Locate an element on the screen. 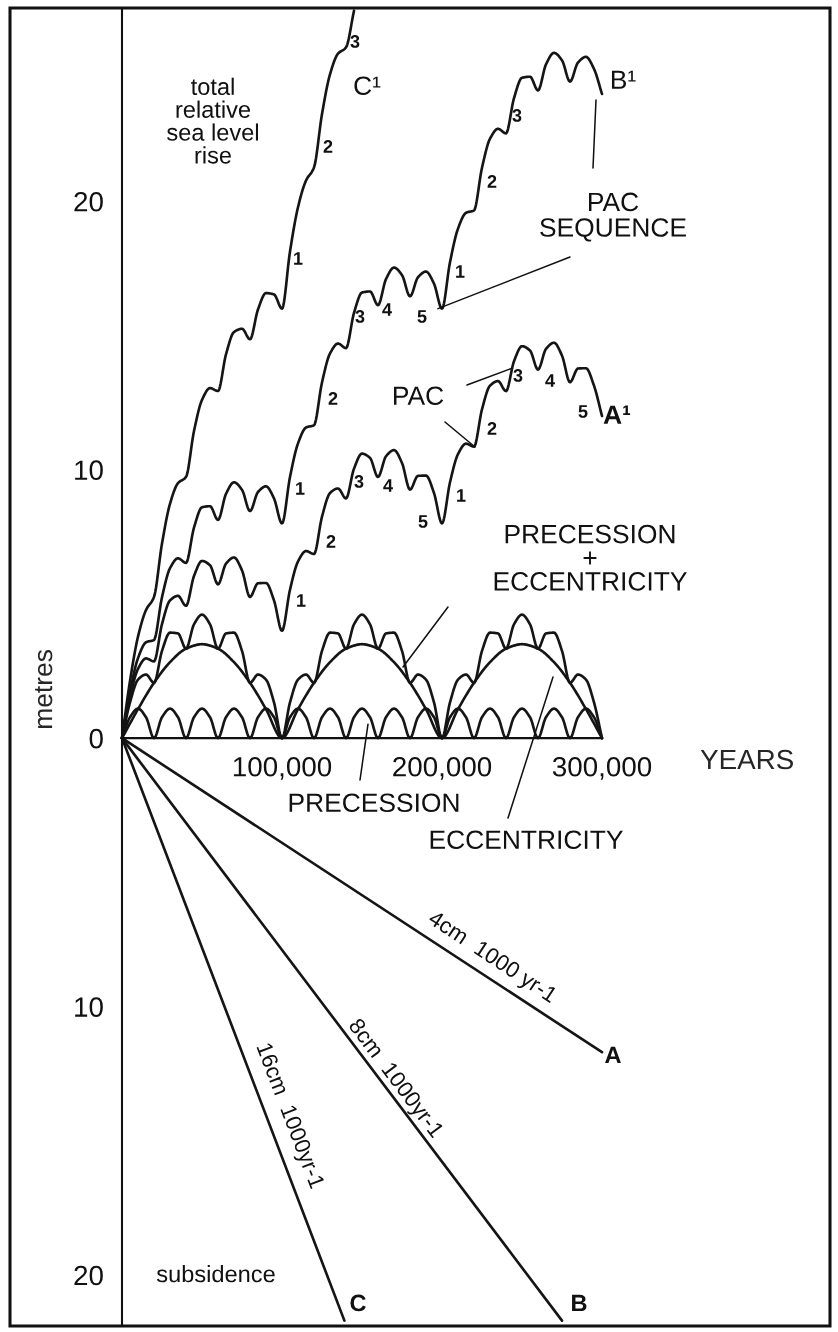 This screenshot has height=1332, width=838. annotation: PRECESSION is located at coordinates (374, 803).